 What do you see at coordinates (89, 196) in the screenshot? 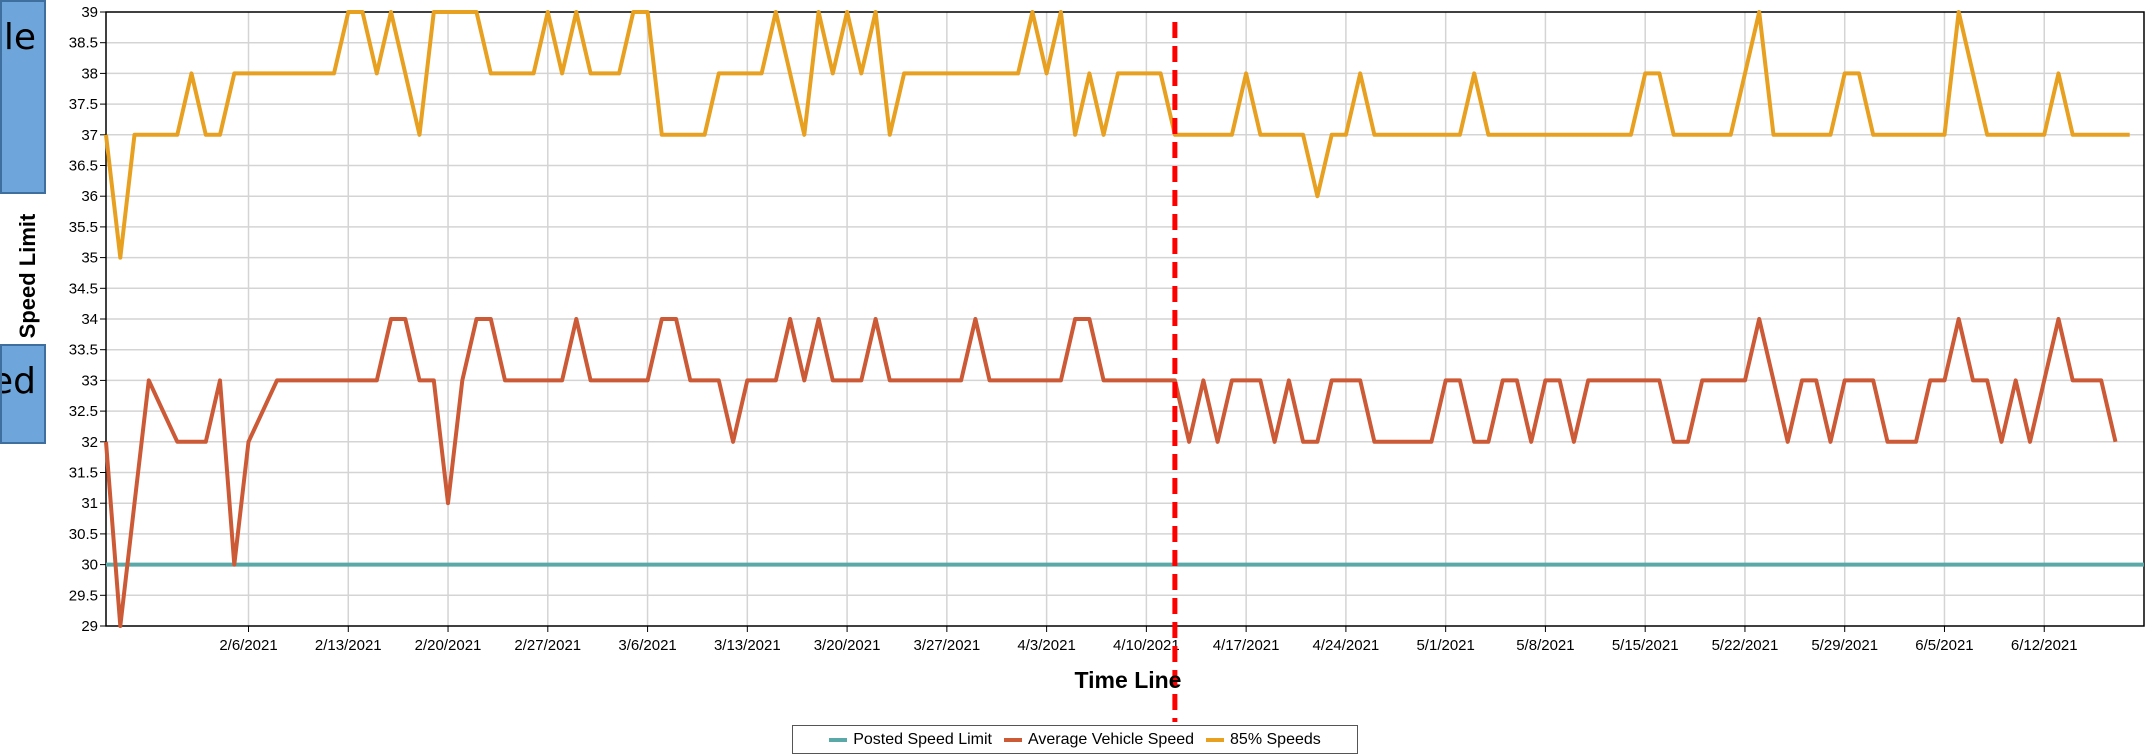
I see `y-tick-label: 36` at bounding box center [89, 196].